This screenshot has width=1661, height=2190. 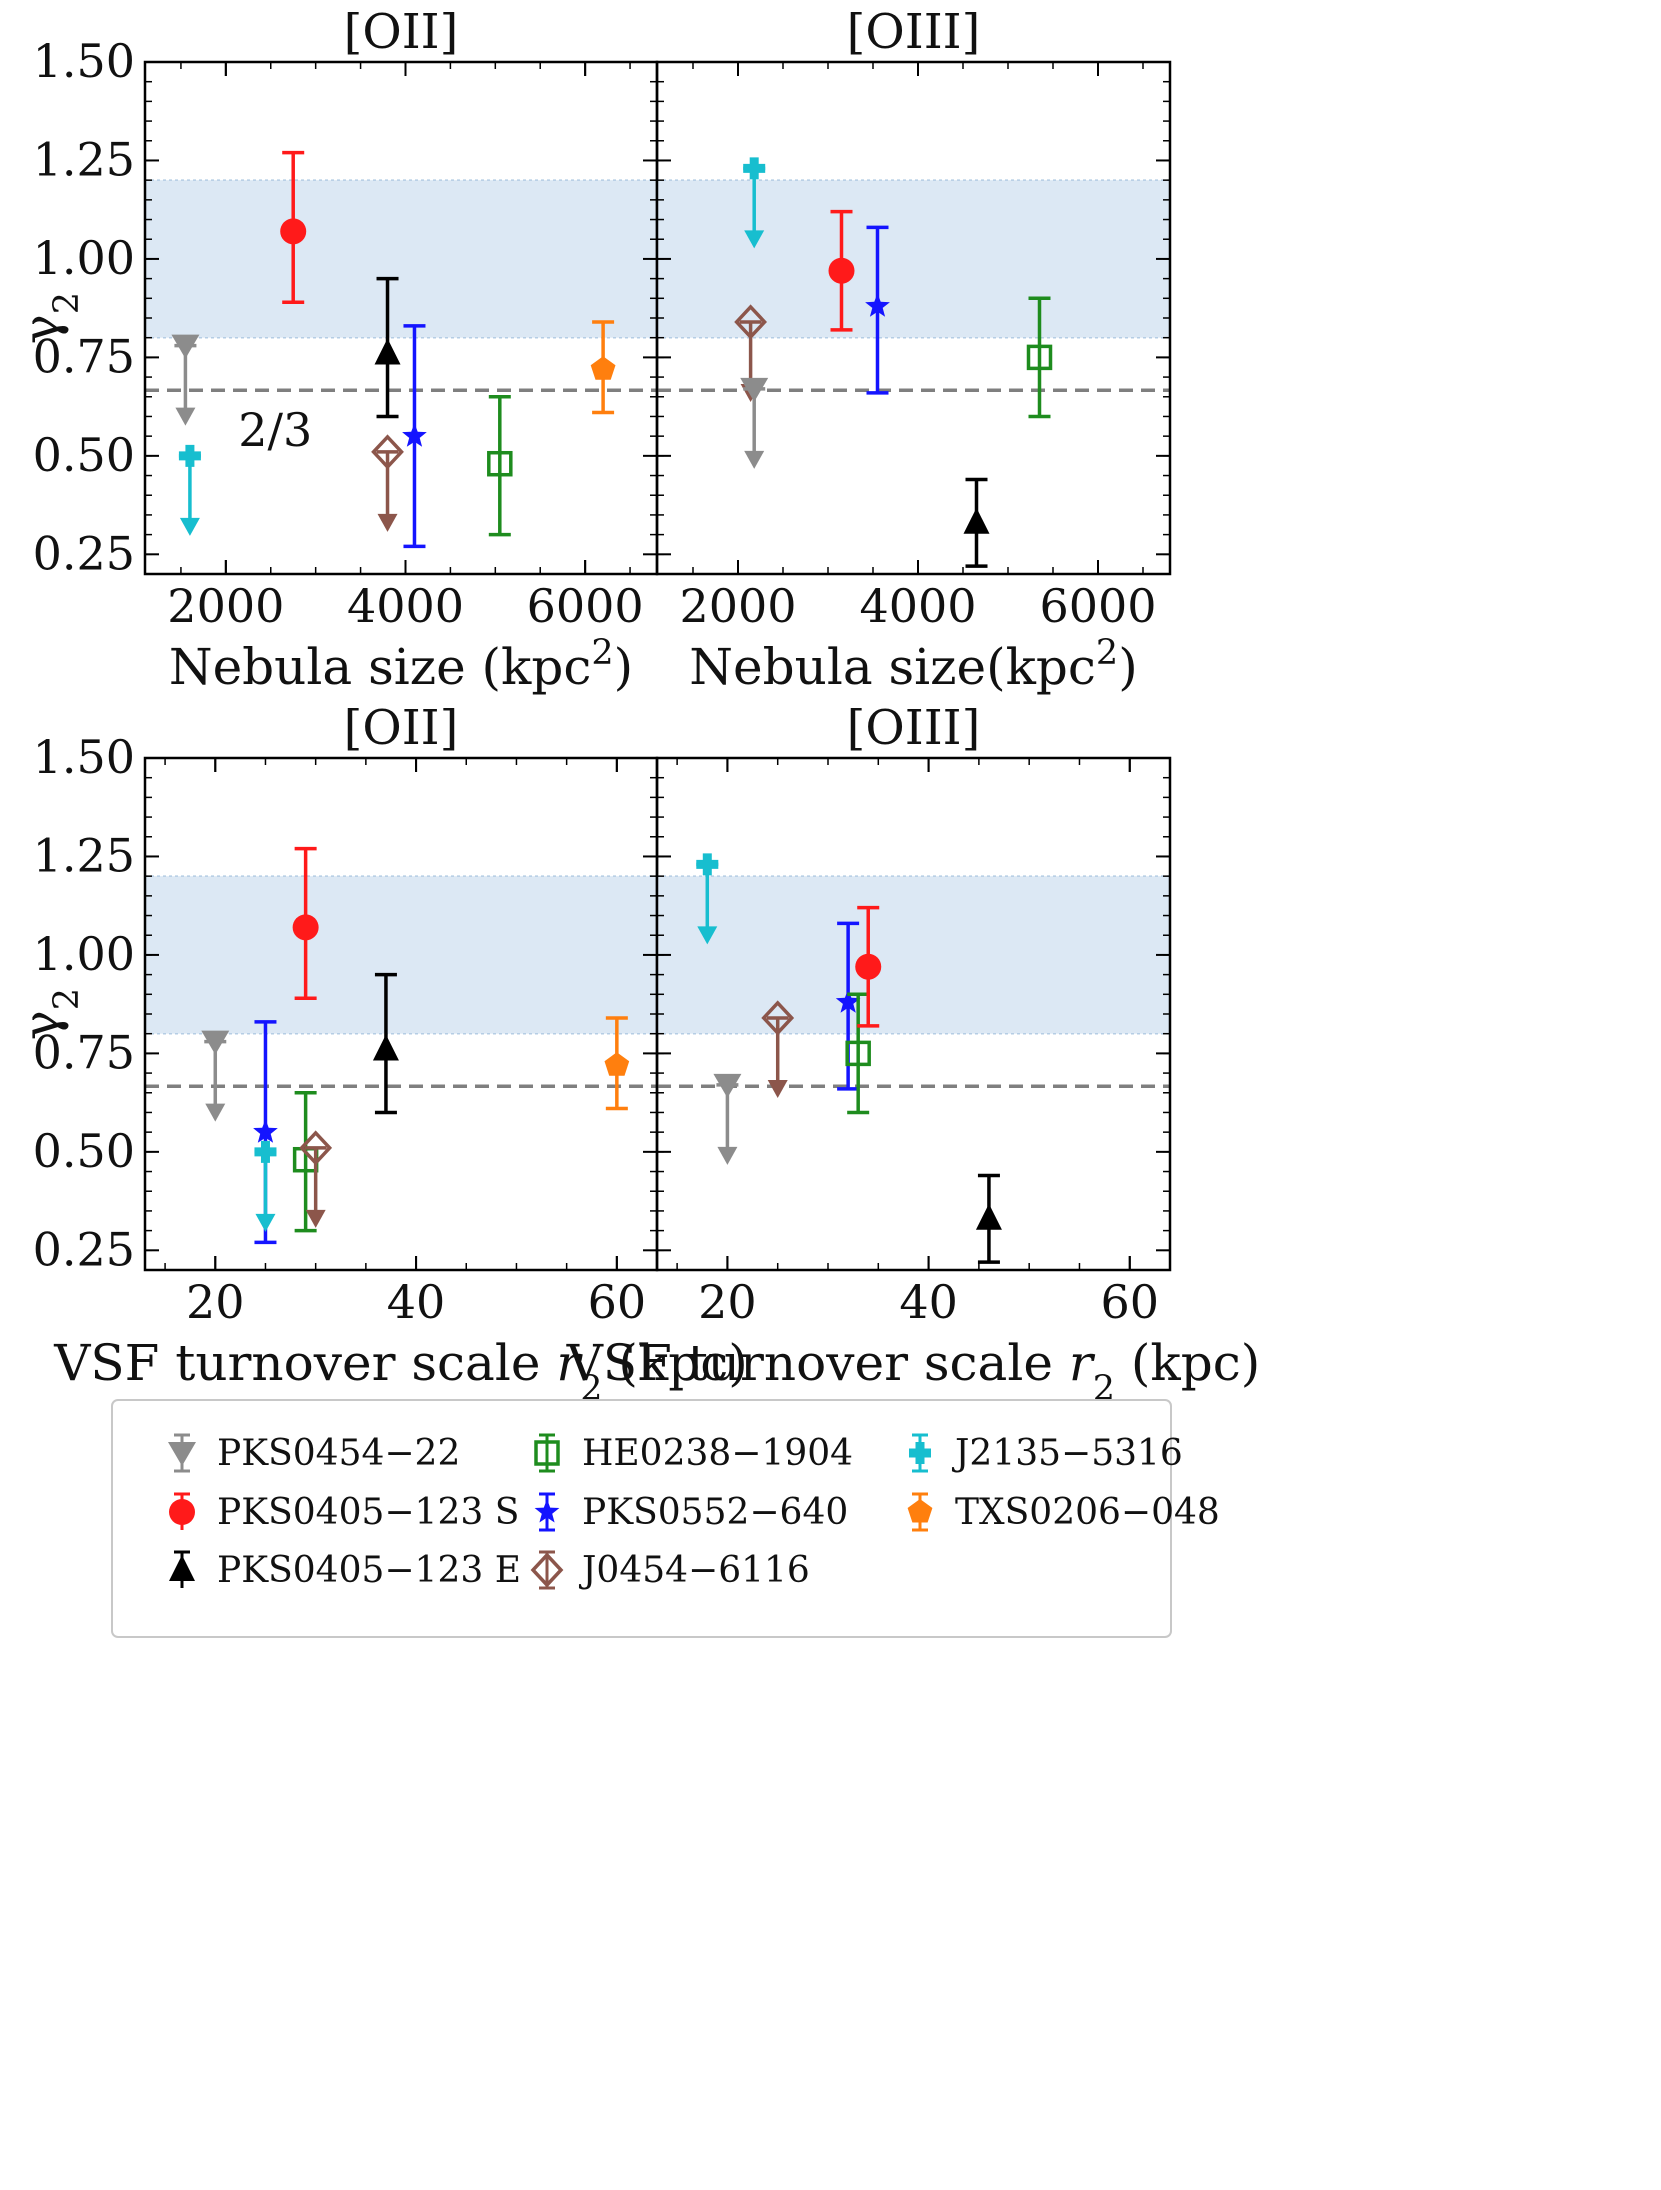 I want to click on legend-marker-he0238-1904, so click(x=547, y=1453).